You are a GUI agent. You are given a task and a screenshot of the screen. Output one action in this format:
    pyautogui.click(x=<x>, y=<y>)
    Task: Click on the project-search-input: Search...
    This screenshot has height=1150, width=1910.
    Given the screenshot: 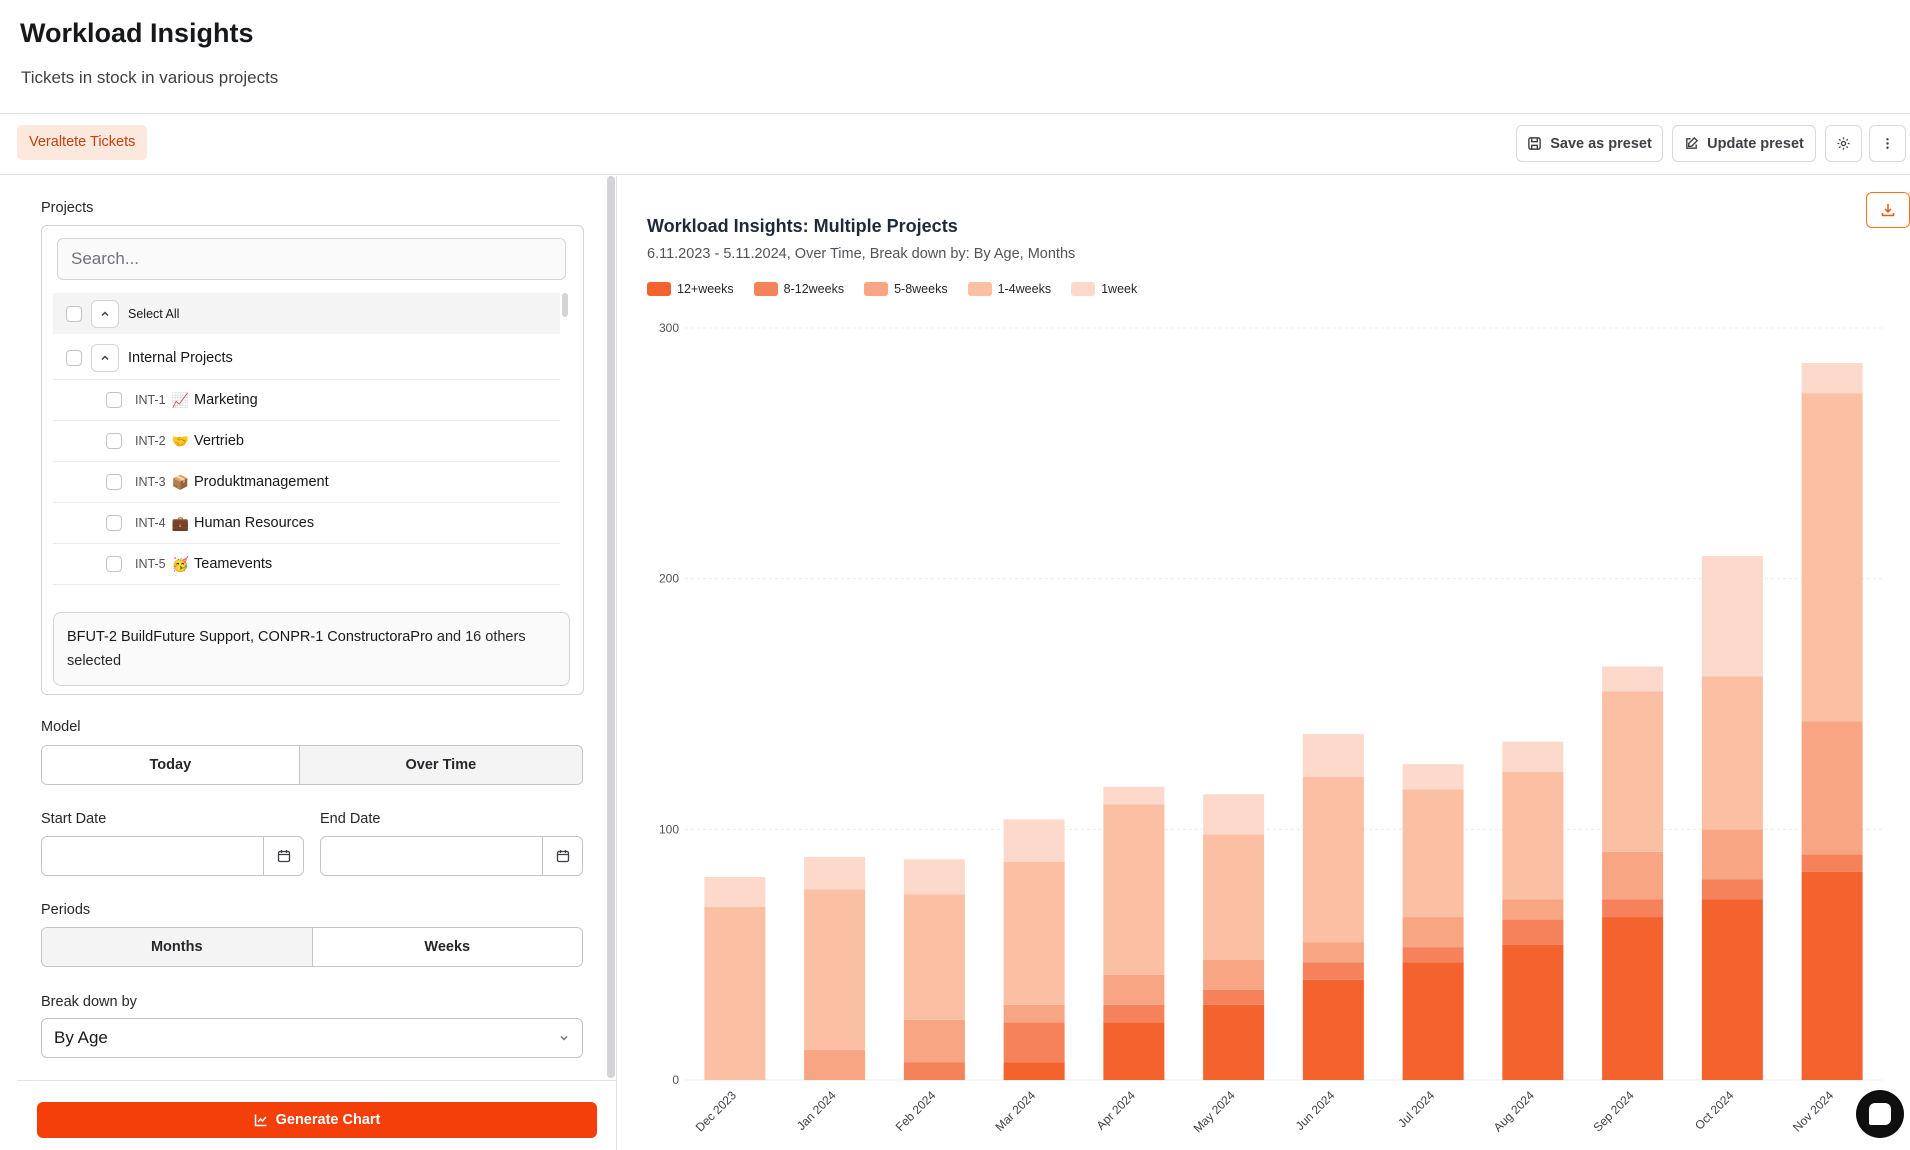 What is the action you would take?
    pyautogui.click(x=311, y=259)
    